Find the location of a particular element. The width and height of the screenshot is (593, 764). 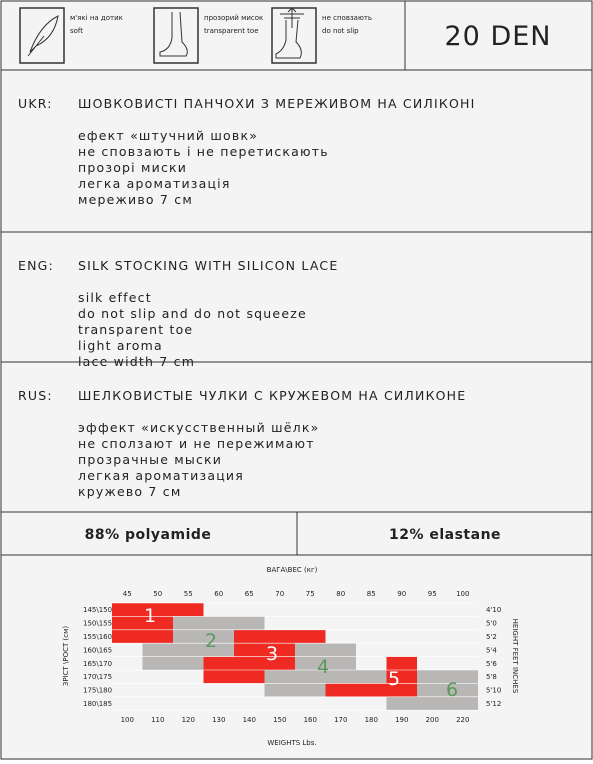

height-ft: 5'12 is located at coordinates (493, 704).